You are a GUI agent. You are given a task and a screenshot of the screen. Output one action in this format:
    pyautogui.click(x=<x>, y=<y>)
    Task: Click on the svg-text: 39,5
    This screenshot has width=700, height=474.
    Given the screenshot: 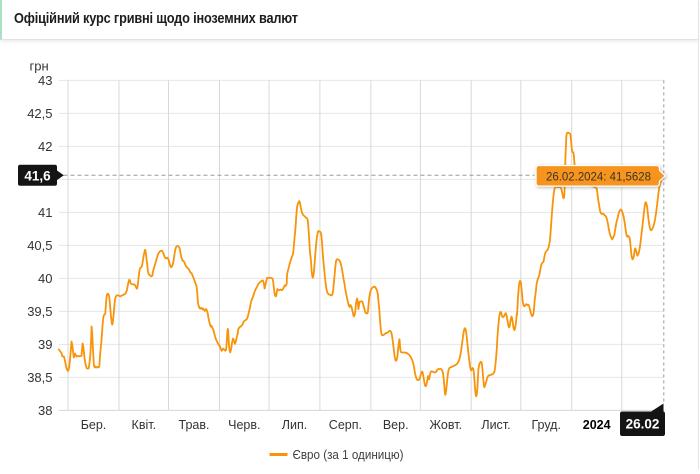 What is the action you would take?
    pyautogui.click(x=39, y=311)
    